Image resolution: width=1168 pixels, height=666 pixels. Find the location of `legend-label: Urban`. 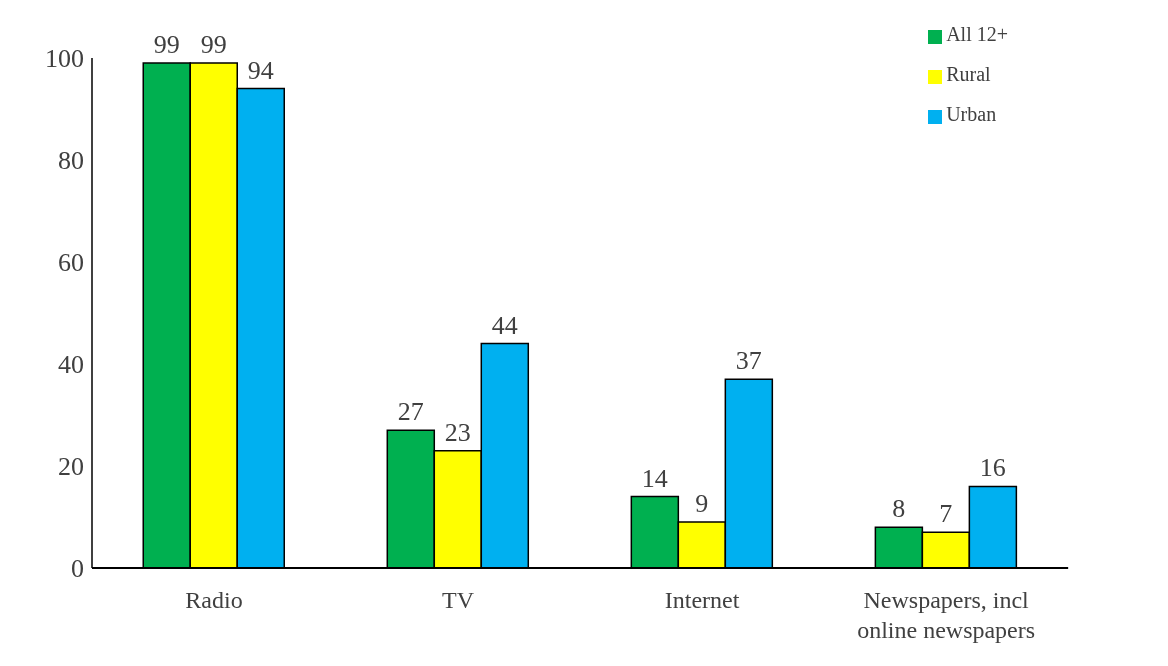

legend-label: Urban is located at coordinates (971, 114).